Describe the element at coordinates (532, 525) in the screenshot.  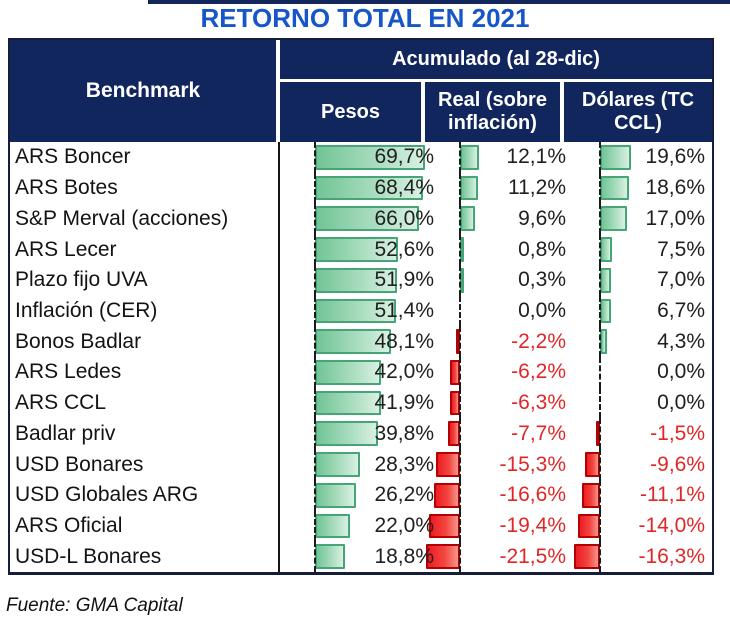
I see `real-value: -19,4%` at that location.